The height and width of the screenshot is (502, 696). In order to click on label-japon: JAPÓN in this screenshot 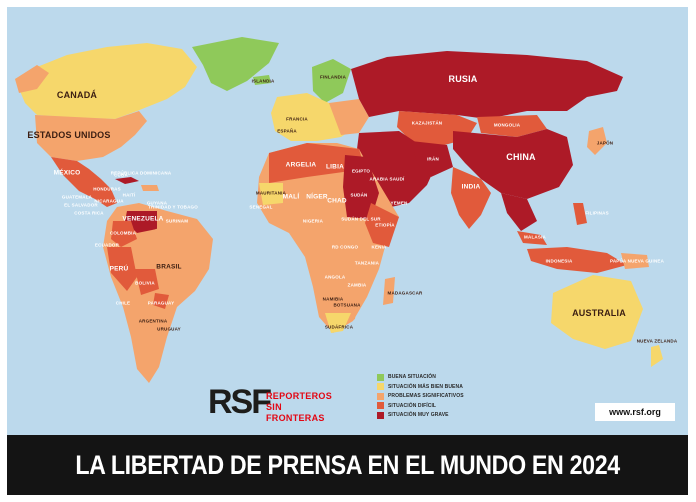, I will do `click(605, 143)`.